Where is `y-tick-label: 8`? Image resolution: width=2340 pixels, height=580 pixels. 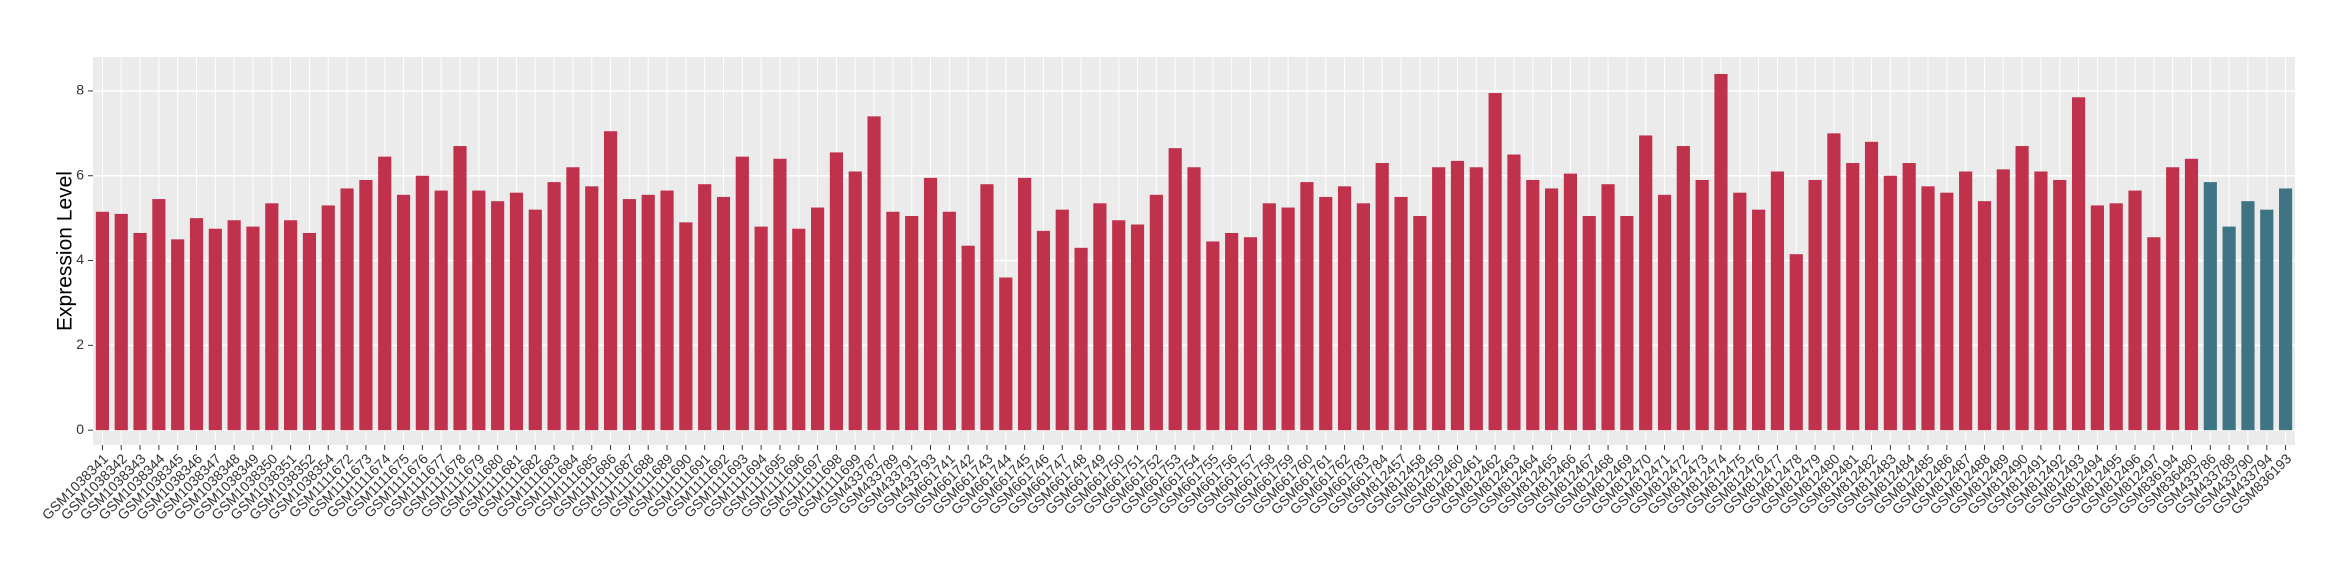 y-tick-label: 8 is located at coordinates (80, 90).